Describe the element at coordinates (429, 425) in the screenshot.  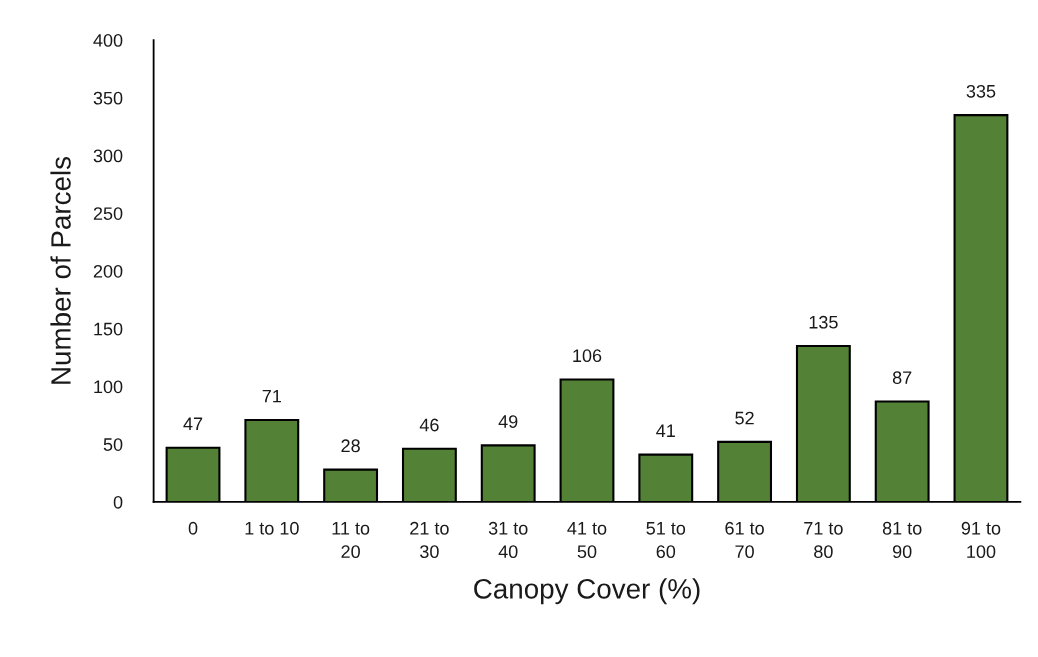
I see `data-label: 46` at that location.